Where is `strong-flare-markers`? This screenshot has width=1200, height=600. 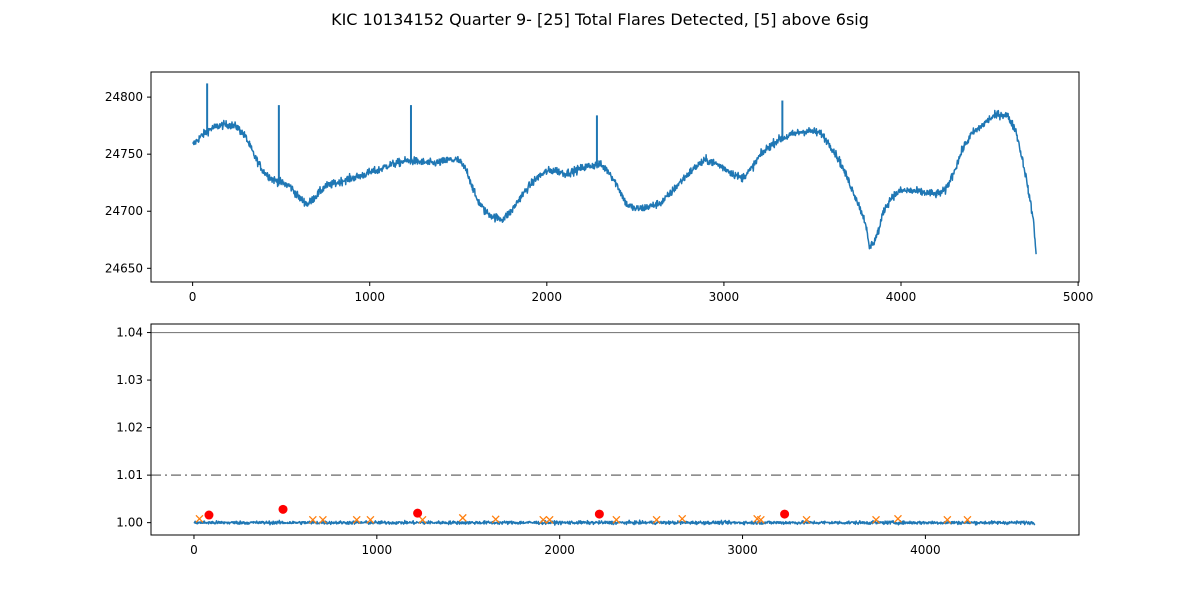 strong-flare-markers is located at coordinates (497, 512).